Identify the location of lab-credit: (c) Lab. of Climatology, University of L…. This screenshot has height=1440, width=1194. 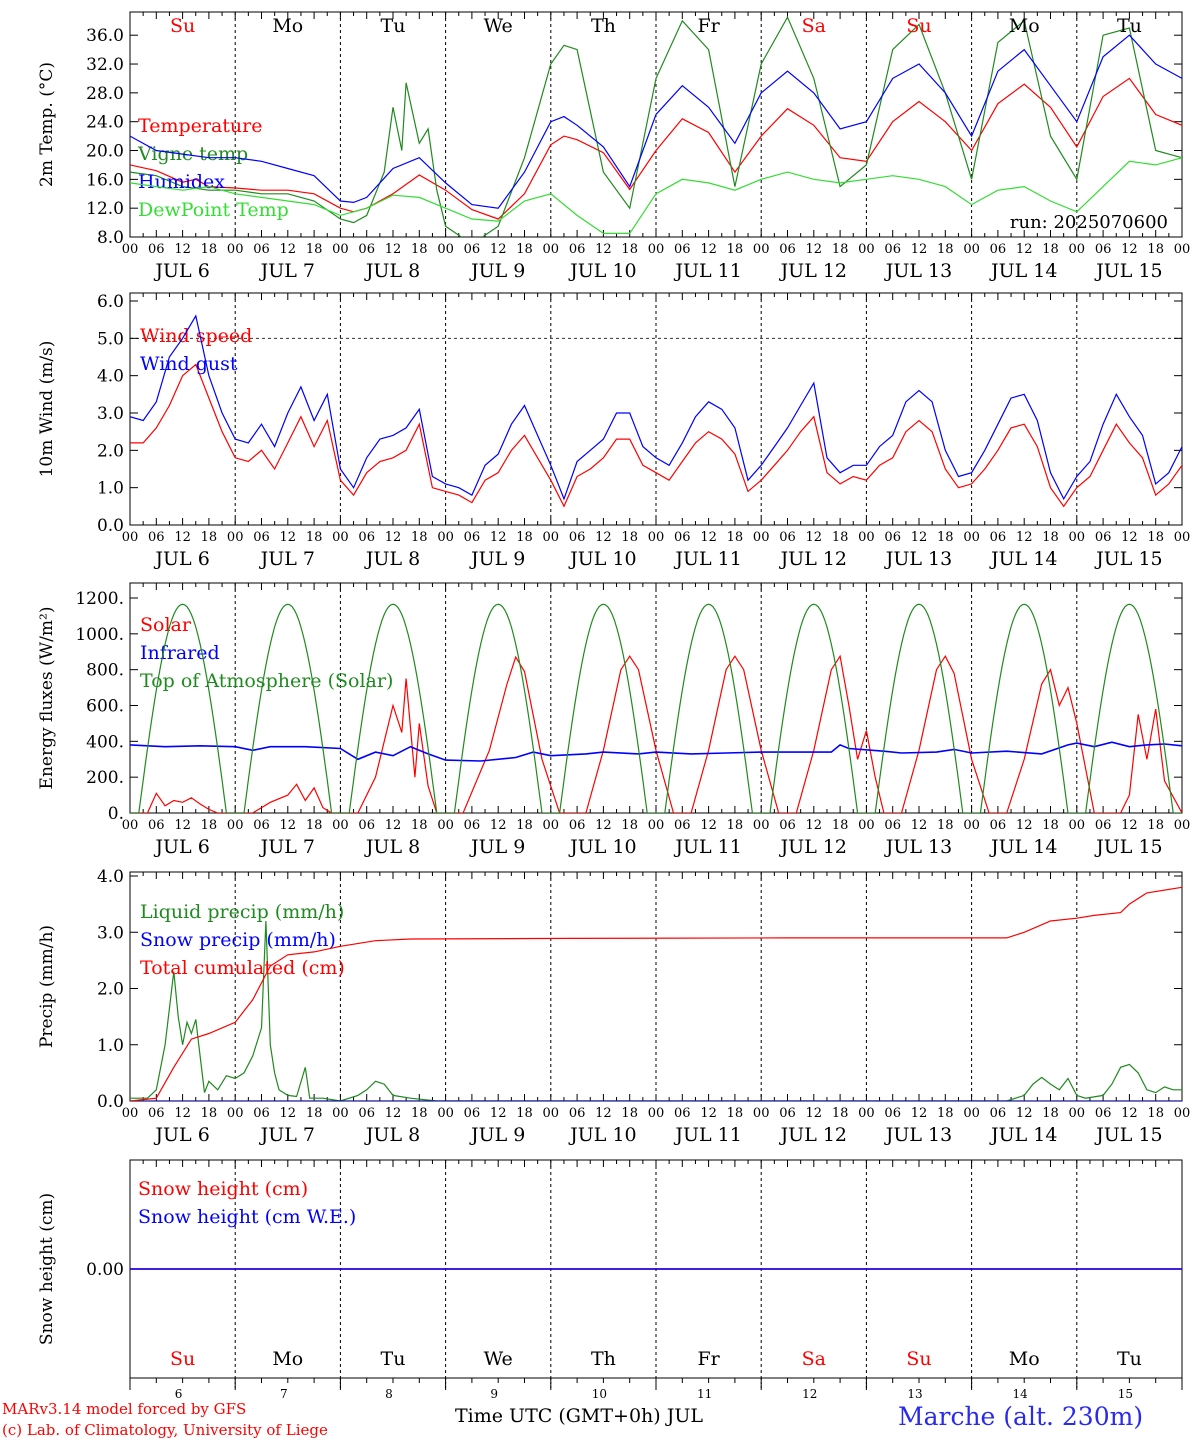
(165, 1430).